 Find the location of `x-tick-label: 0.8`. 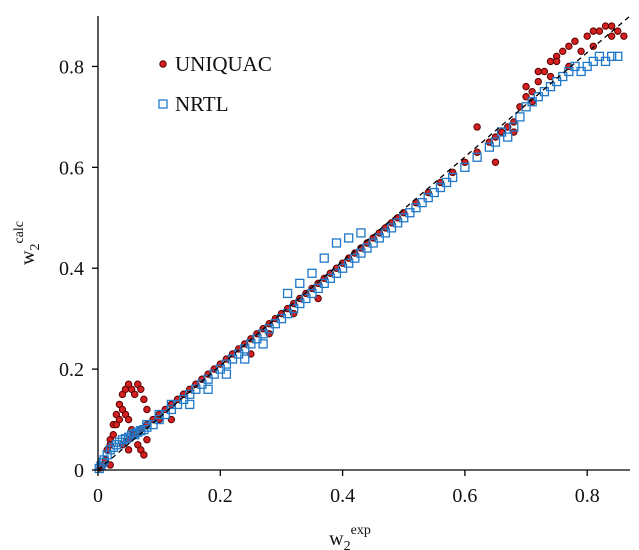

x-tick-label: 0.8 is located at coordinates (587, 496).